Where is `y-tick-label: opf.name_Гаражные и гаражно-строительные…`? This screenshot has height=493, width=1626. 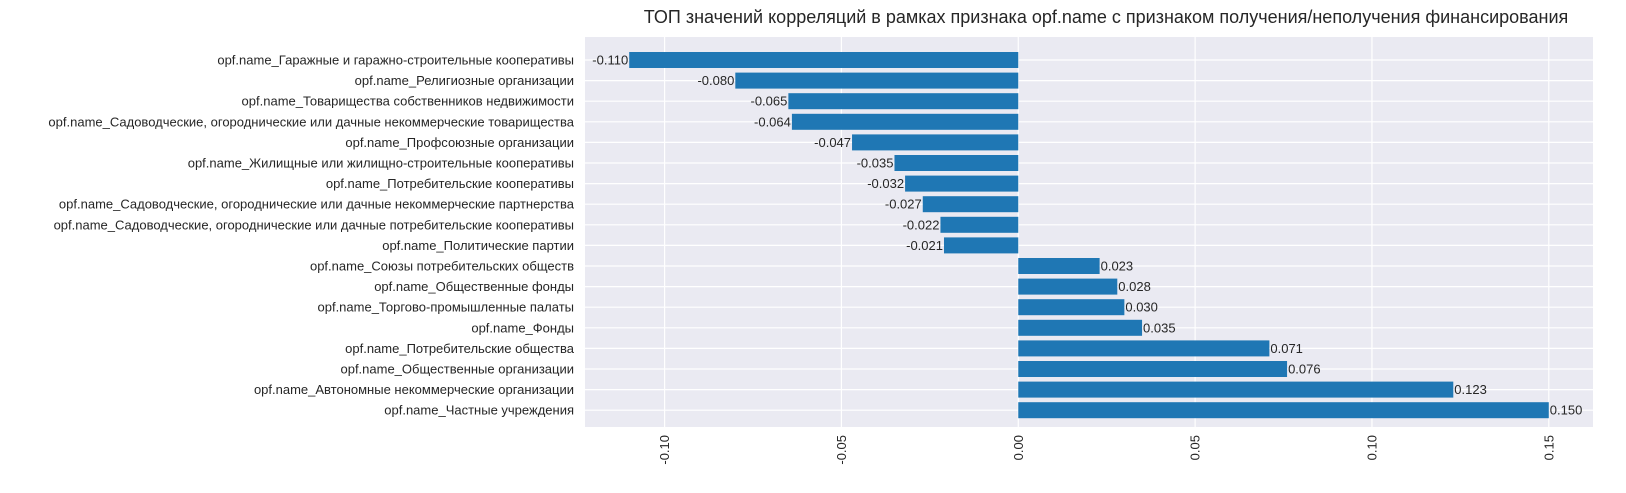
y-tick-label: opf.name_Гаражные и гаражно-строительные… is located at coordinates (395, 60).